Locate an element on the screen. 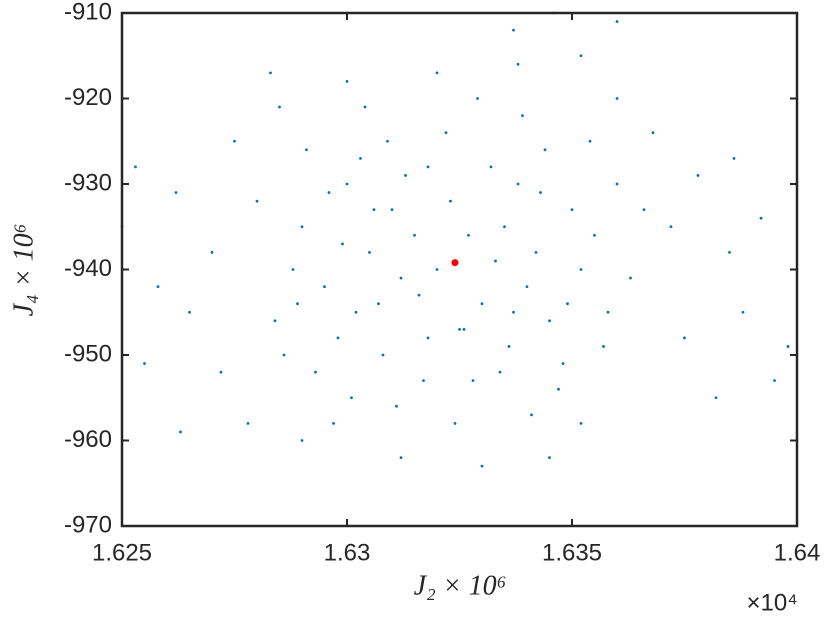  y-tick-label: -920 is located at coordinates (88, 97).